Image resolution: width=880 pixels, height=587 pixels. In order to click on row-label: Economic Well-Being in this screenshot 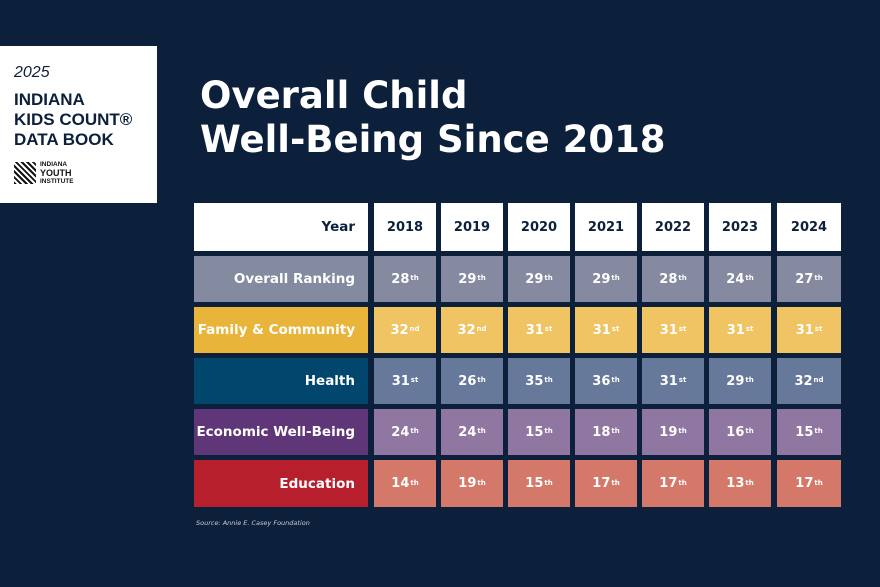, I will do `click(281, 432)`.